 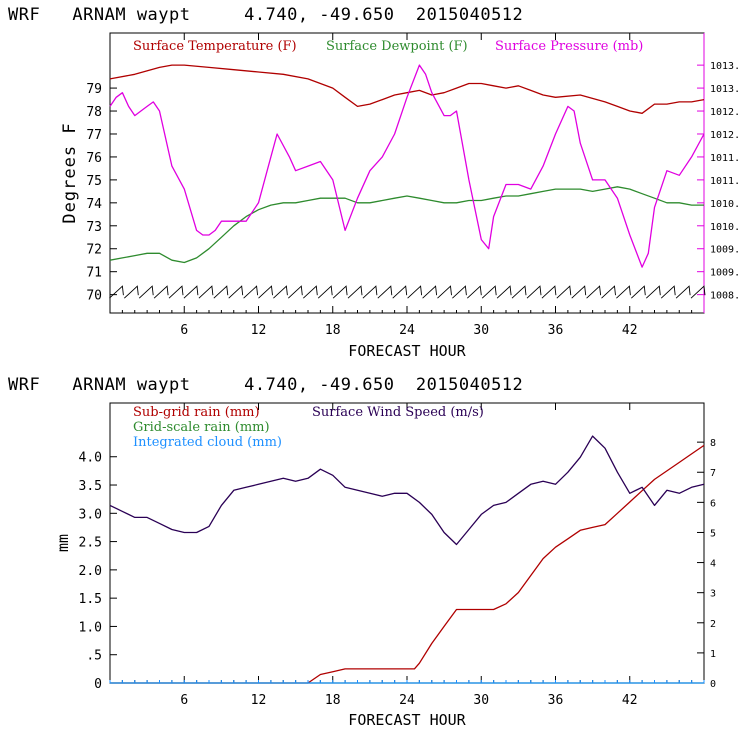 I want to click on y-tick-label: 1.0, so click(x=90, y=627).